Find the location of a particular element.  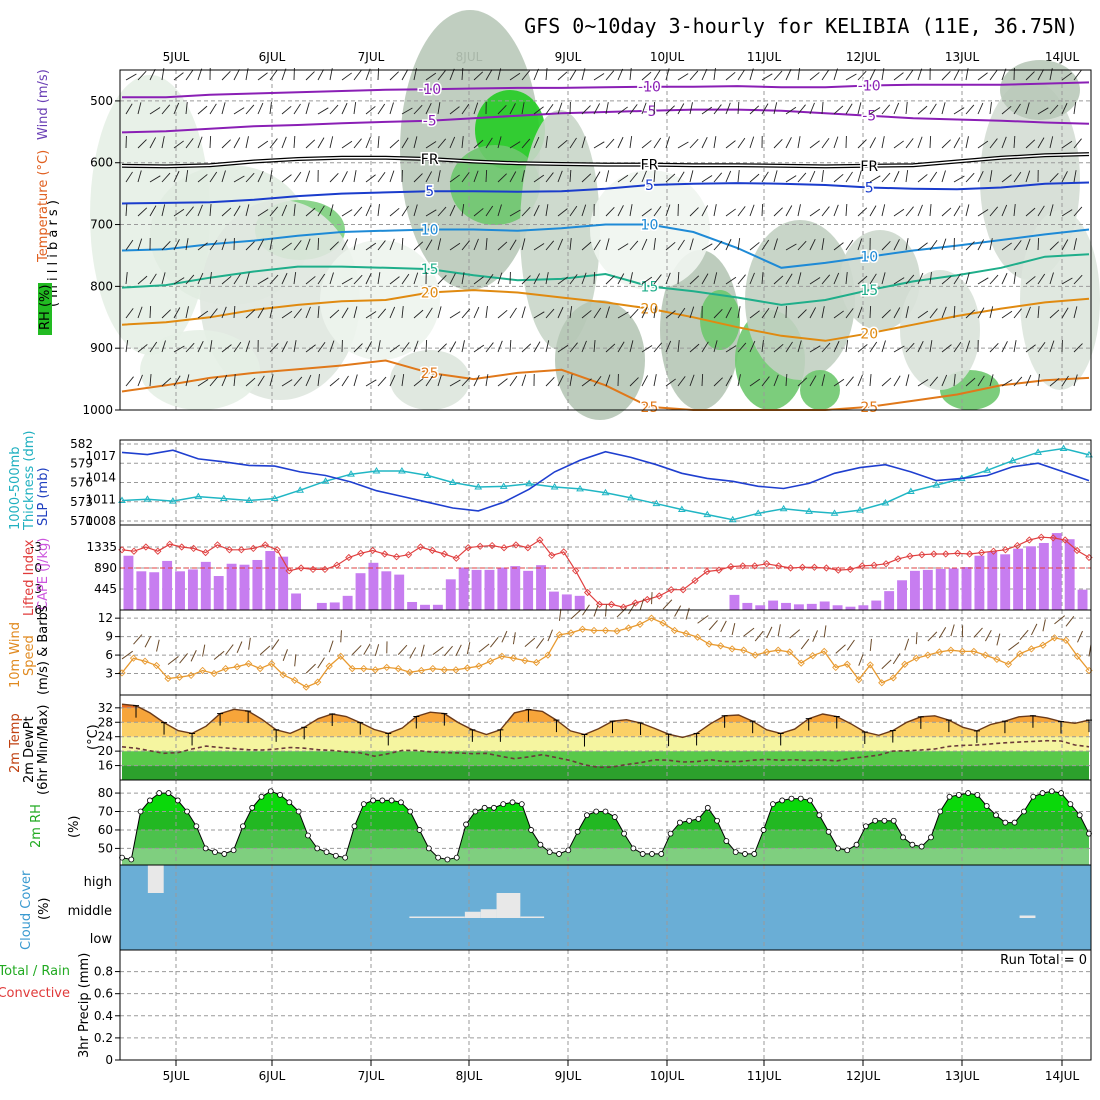

temp-band is located at coordinates (605, 758).